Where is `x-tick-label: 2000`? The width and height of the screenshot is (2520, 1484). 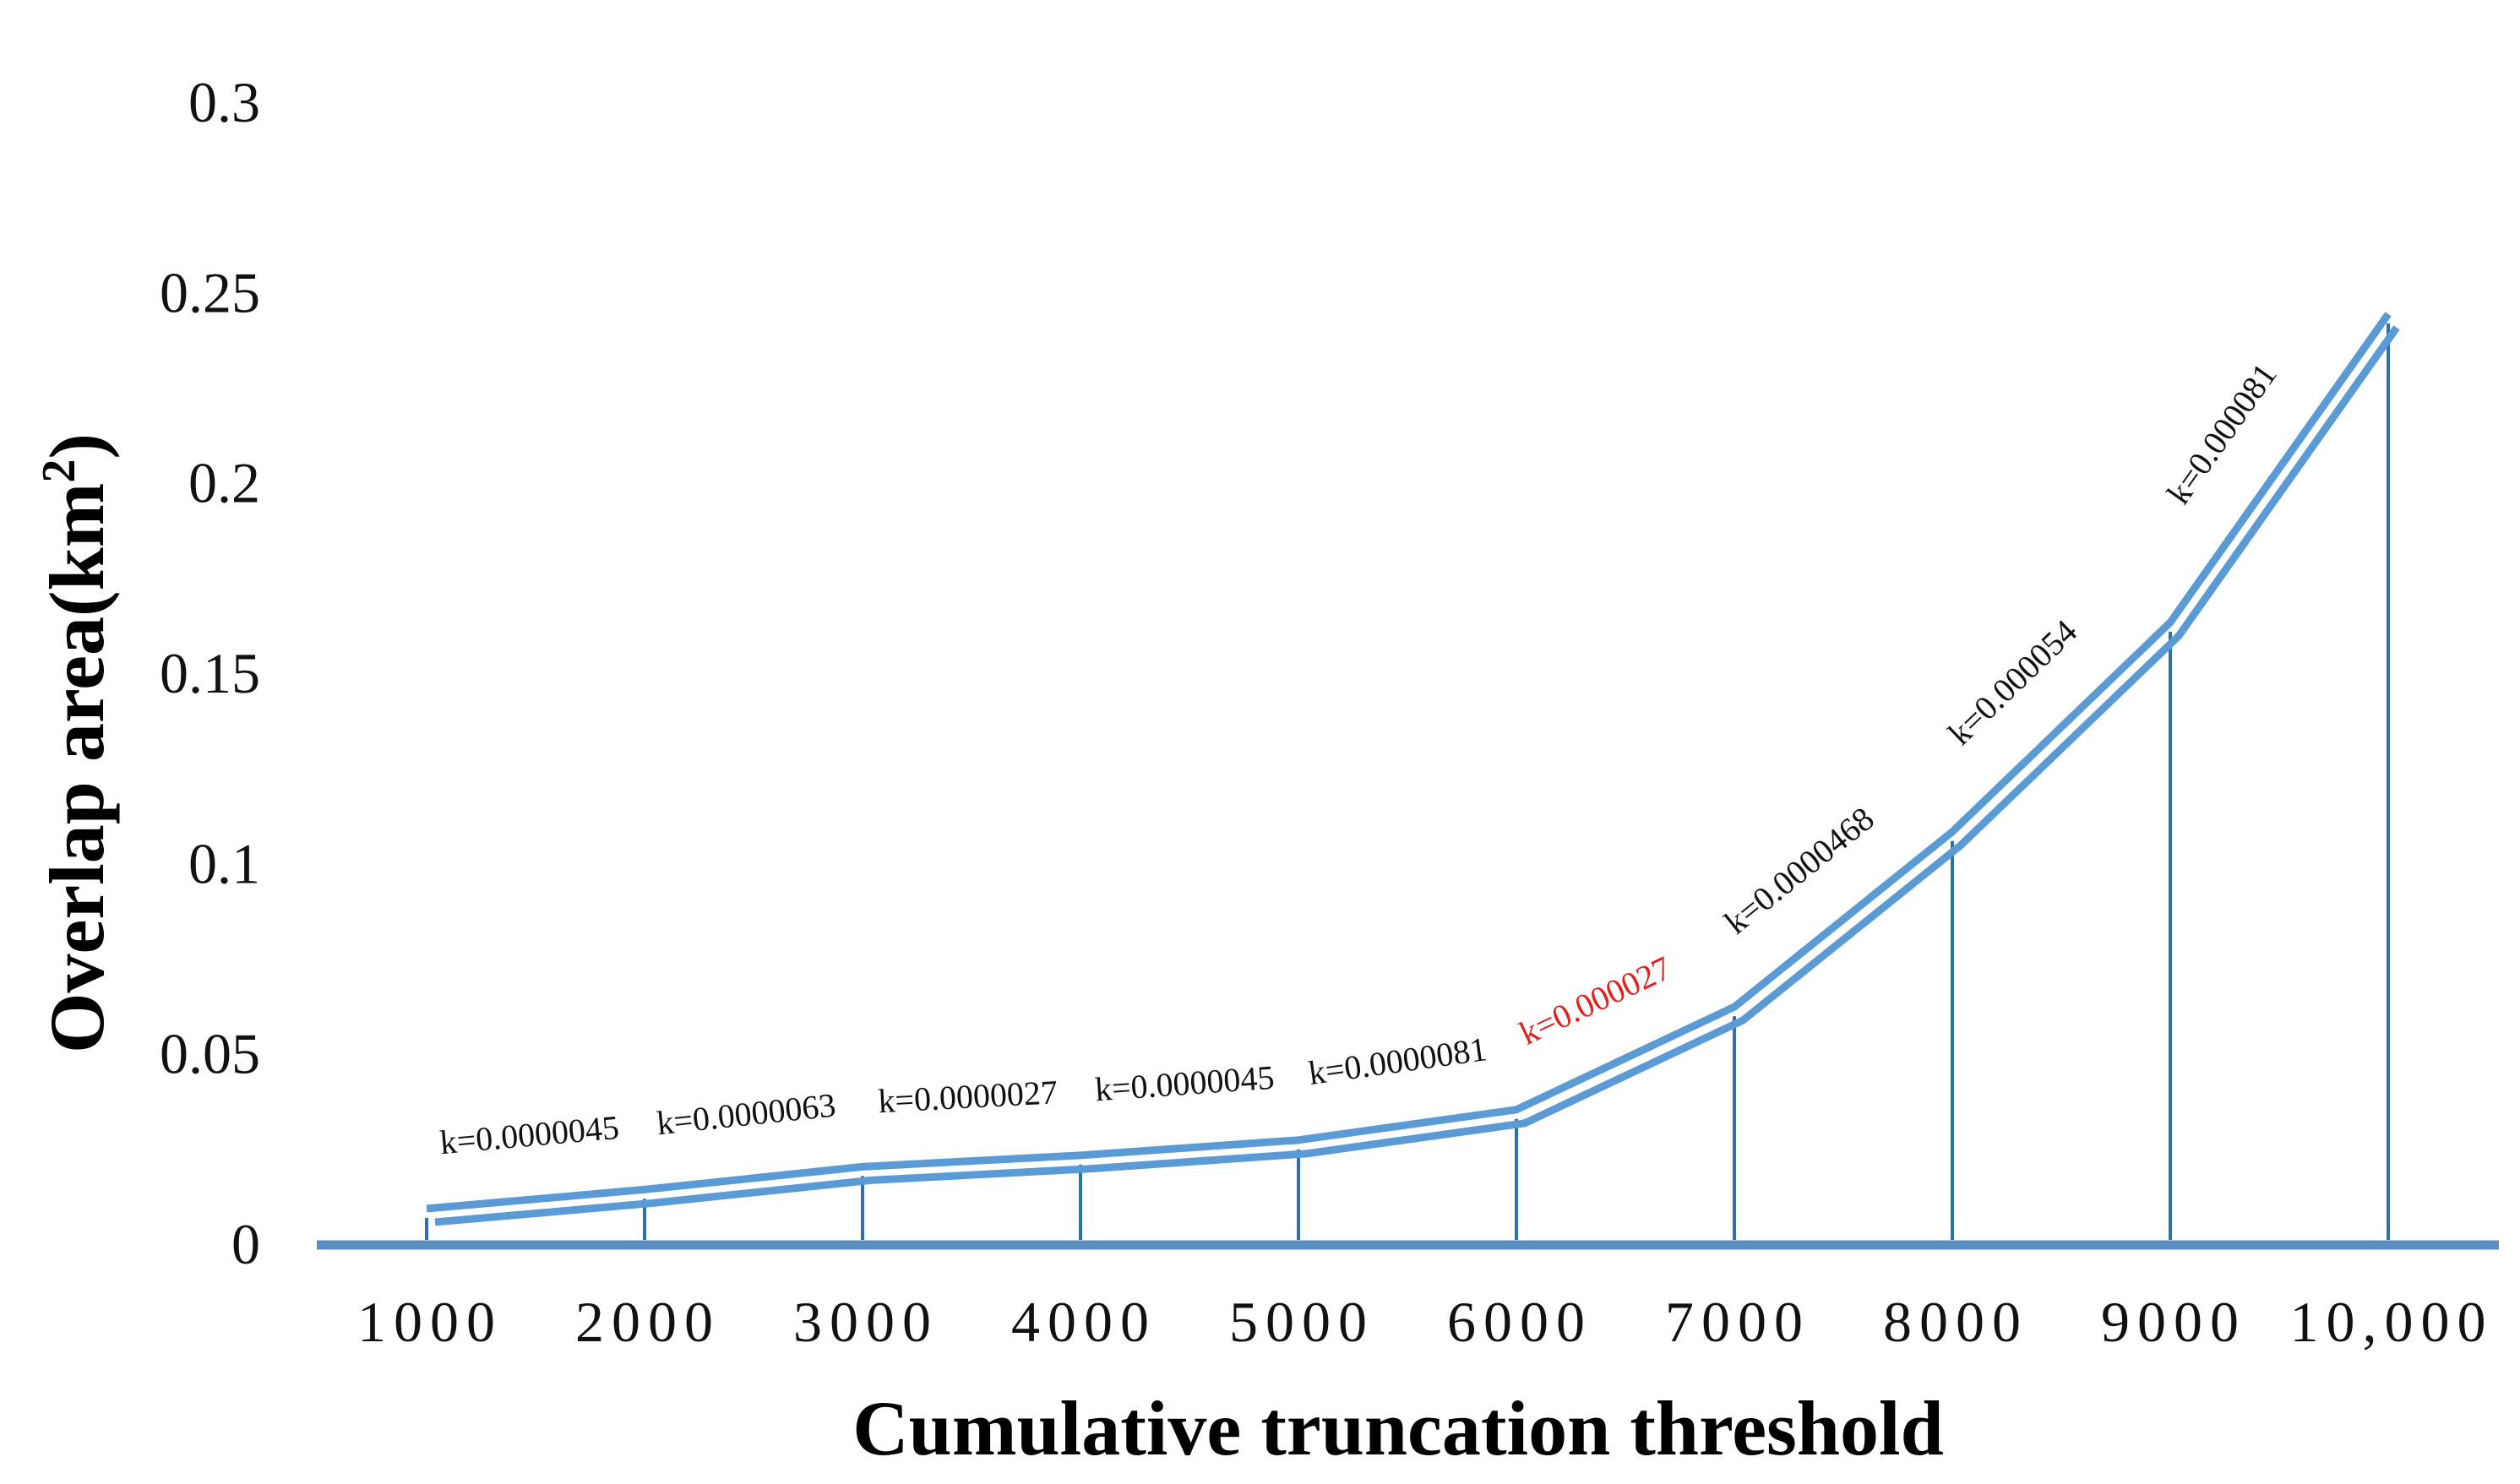 x-tick-label: 2000 is located at coordinates (648, 1322).